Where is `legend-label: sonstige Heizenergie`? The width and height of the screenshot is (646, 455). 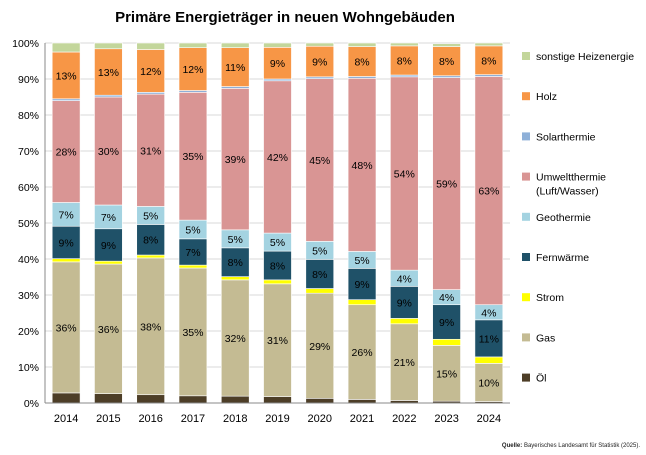 legend-label: sonstige Heizenergie is located at coordinates (585, 57).